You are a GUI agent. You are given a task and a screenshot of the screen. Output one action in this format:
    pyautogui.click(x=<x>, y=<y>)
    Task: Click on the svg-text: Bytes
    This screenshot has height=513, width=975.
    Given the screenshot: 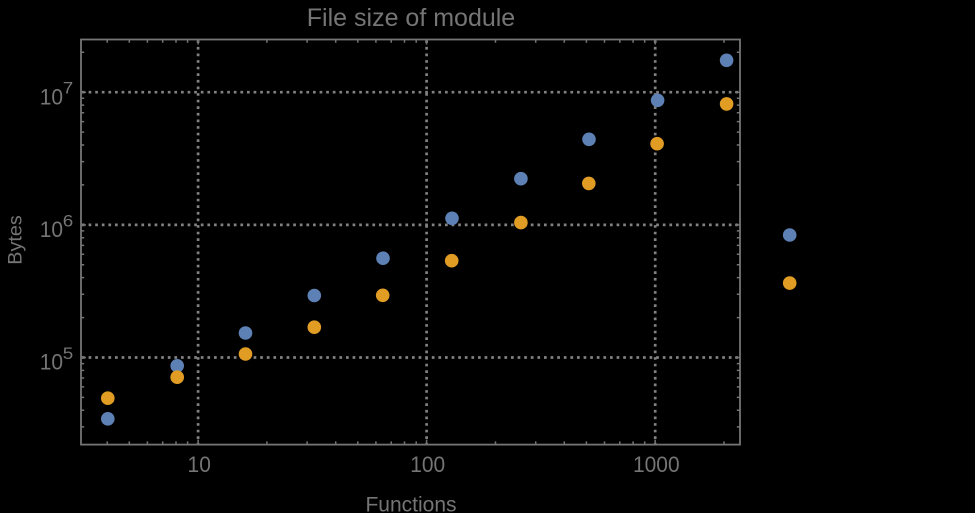 What is the action you would take?
    pyautogui.click(x=16, y=240)
    